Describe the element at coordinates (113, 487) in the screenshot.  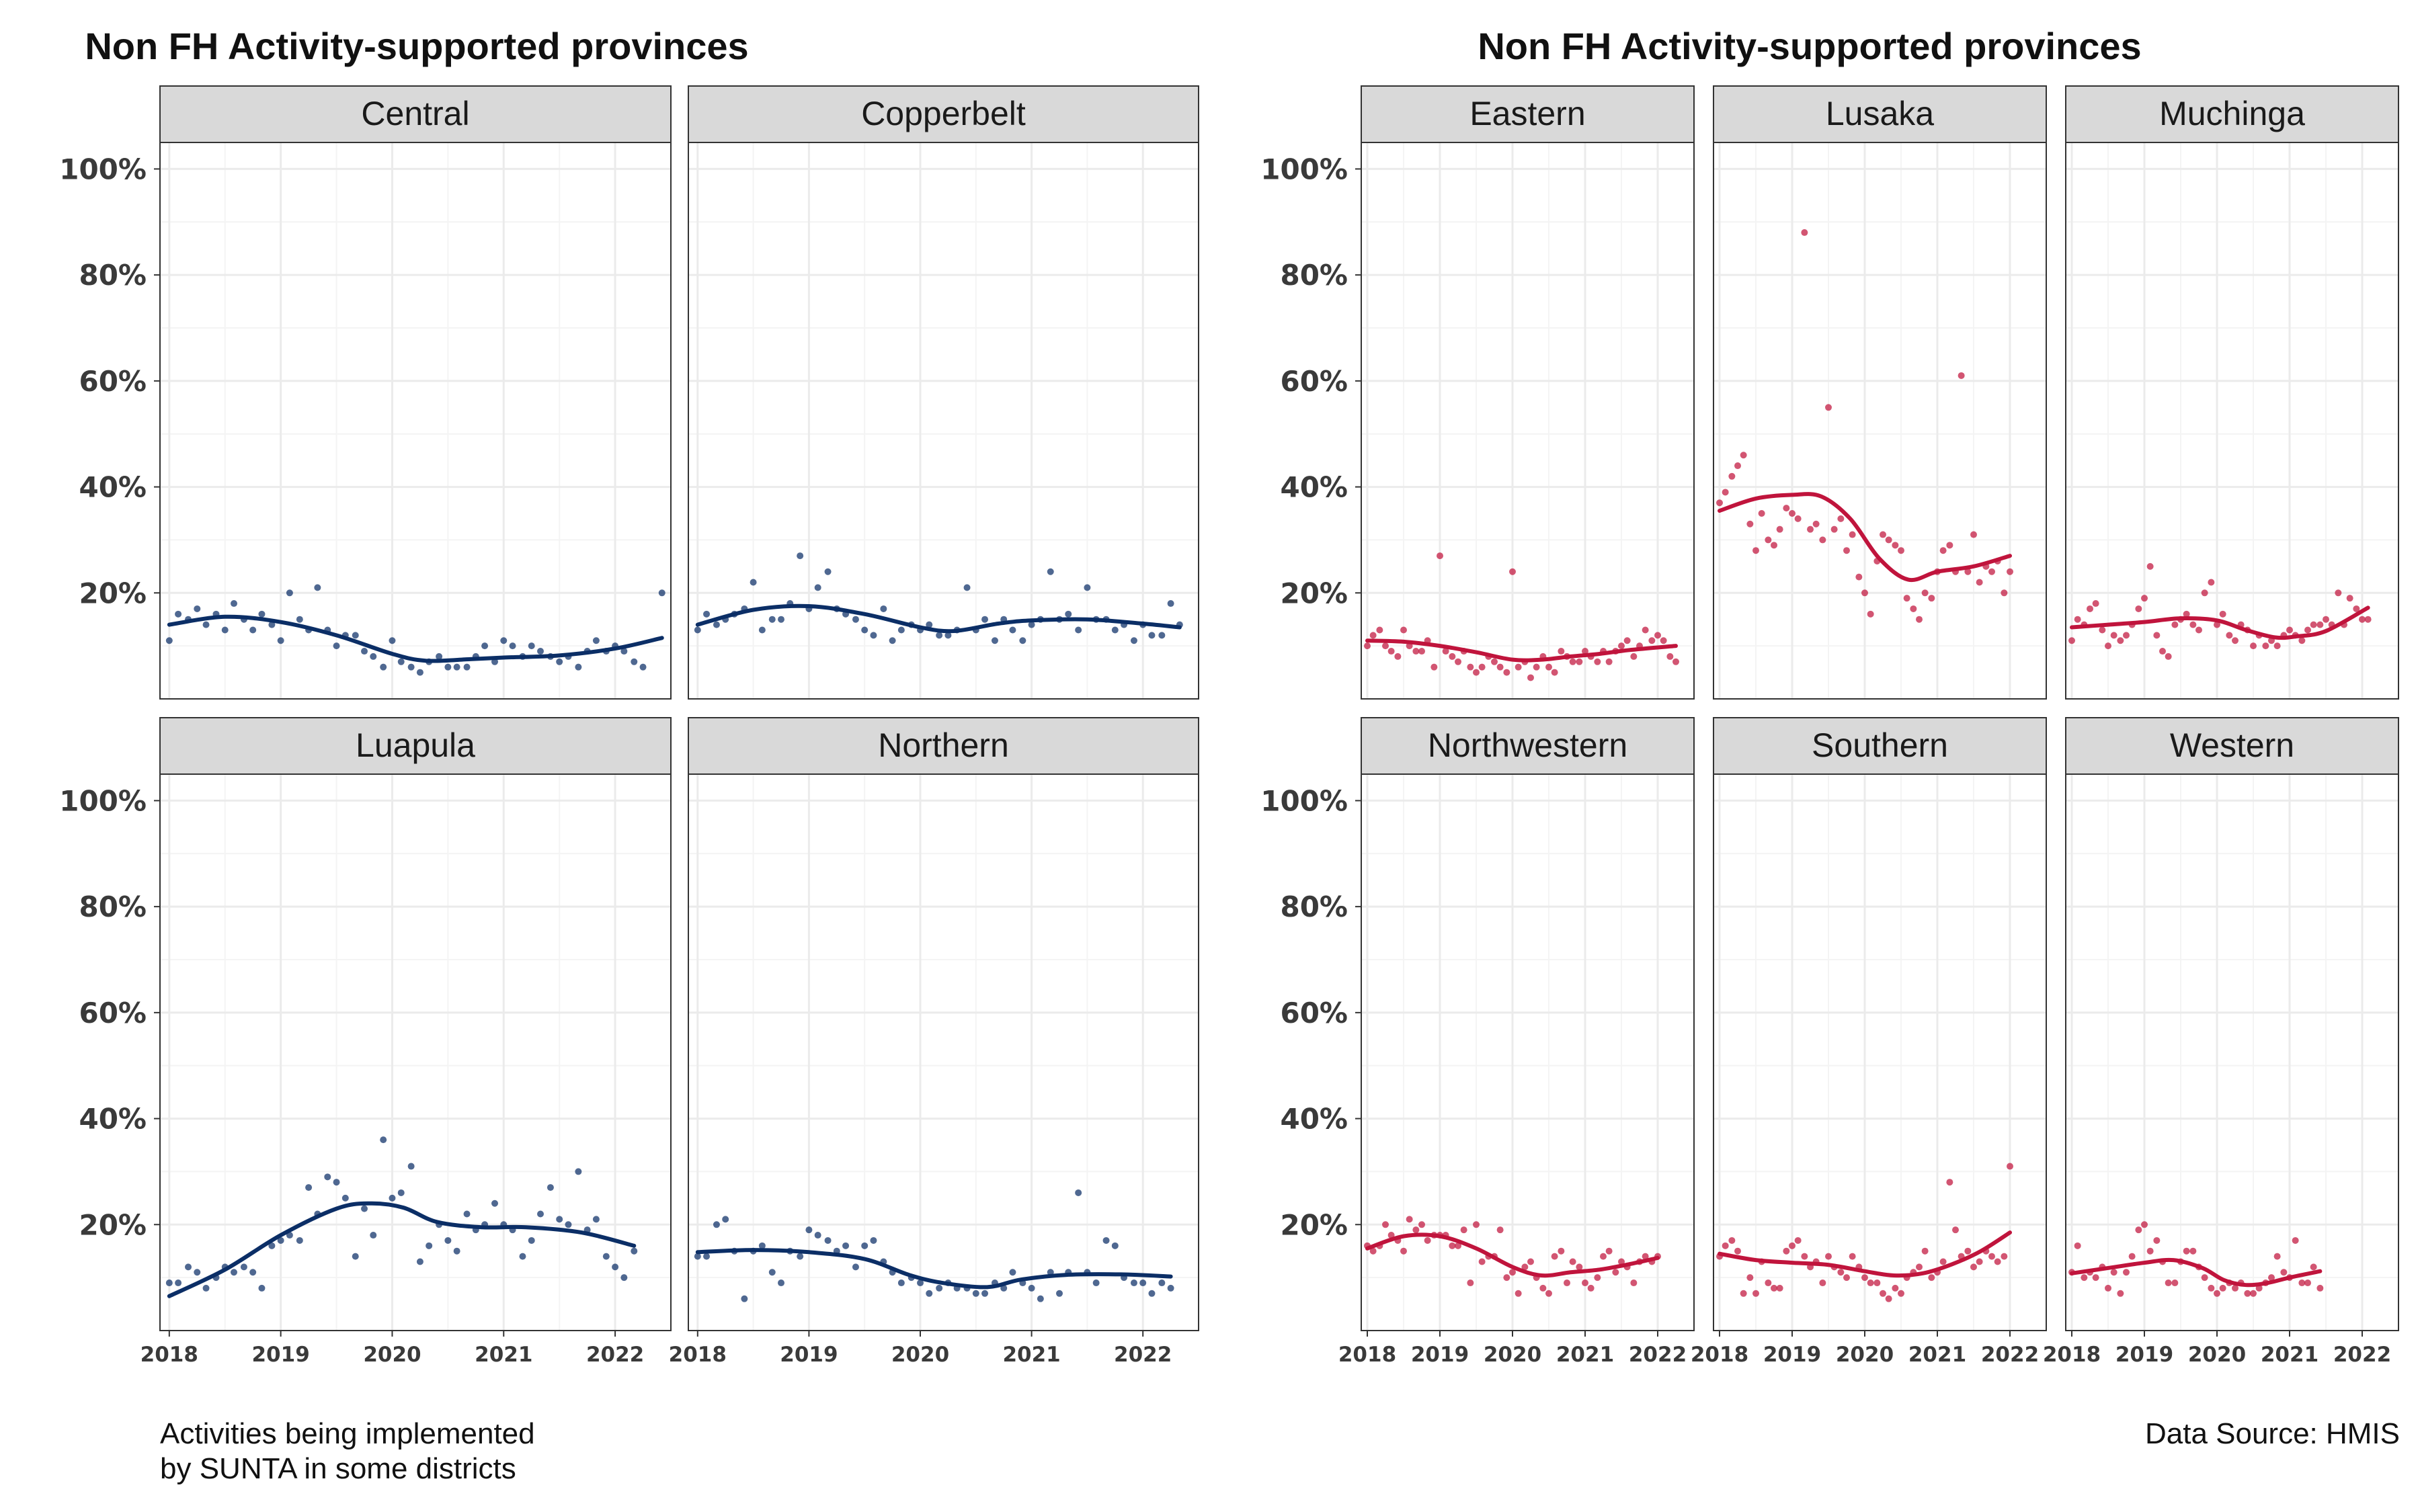
I see `y-tick-label: 40%` at that location.